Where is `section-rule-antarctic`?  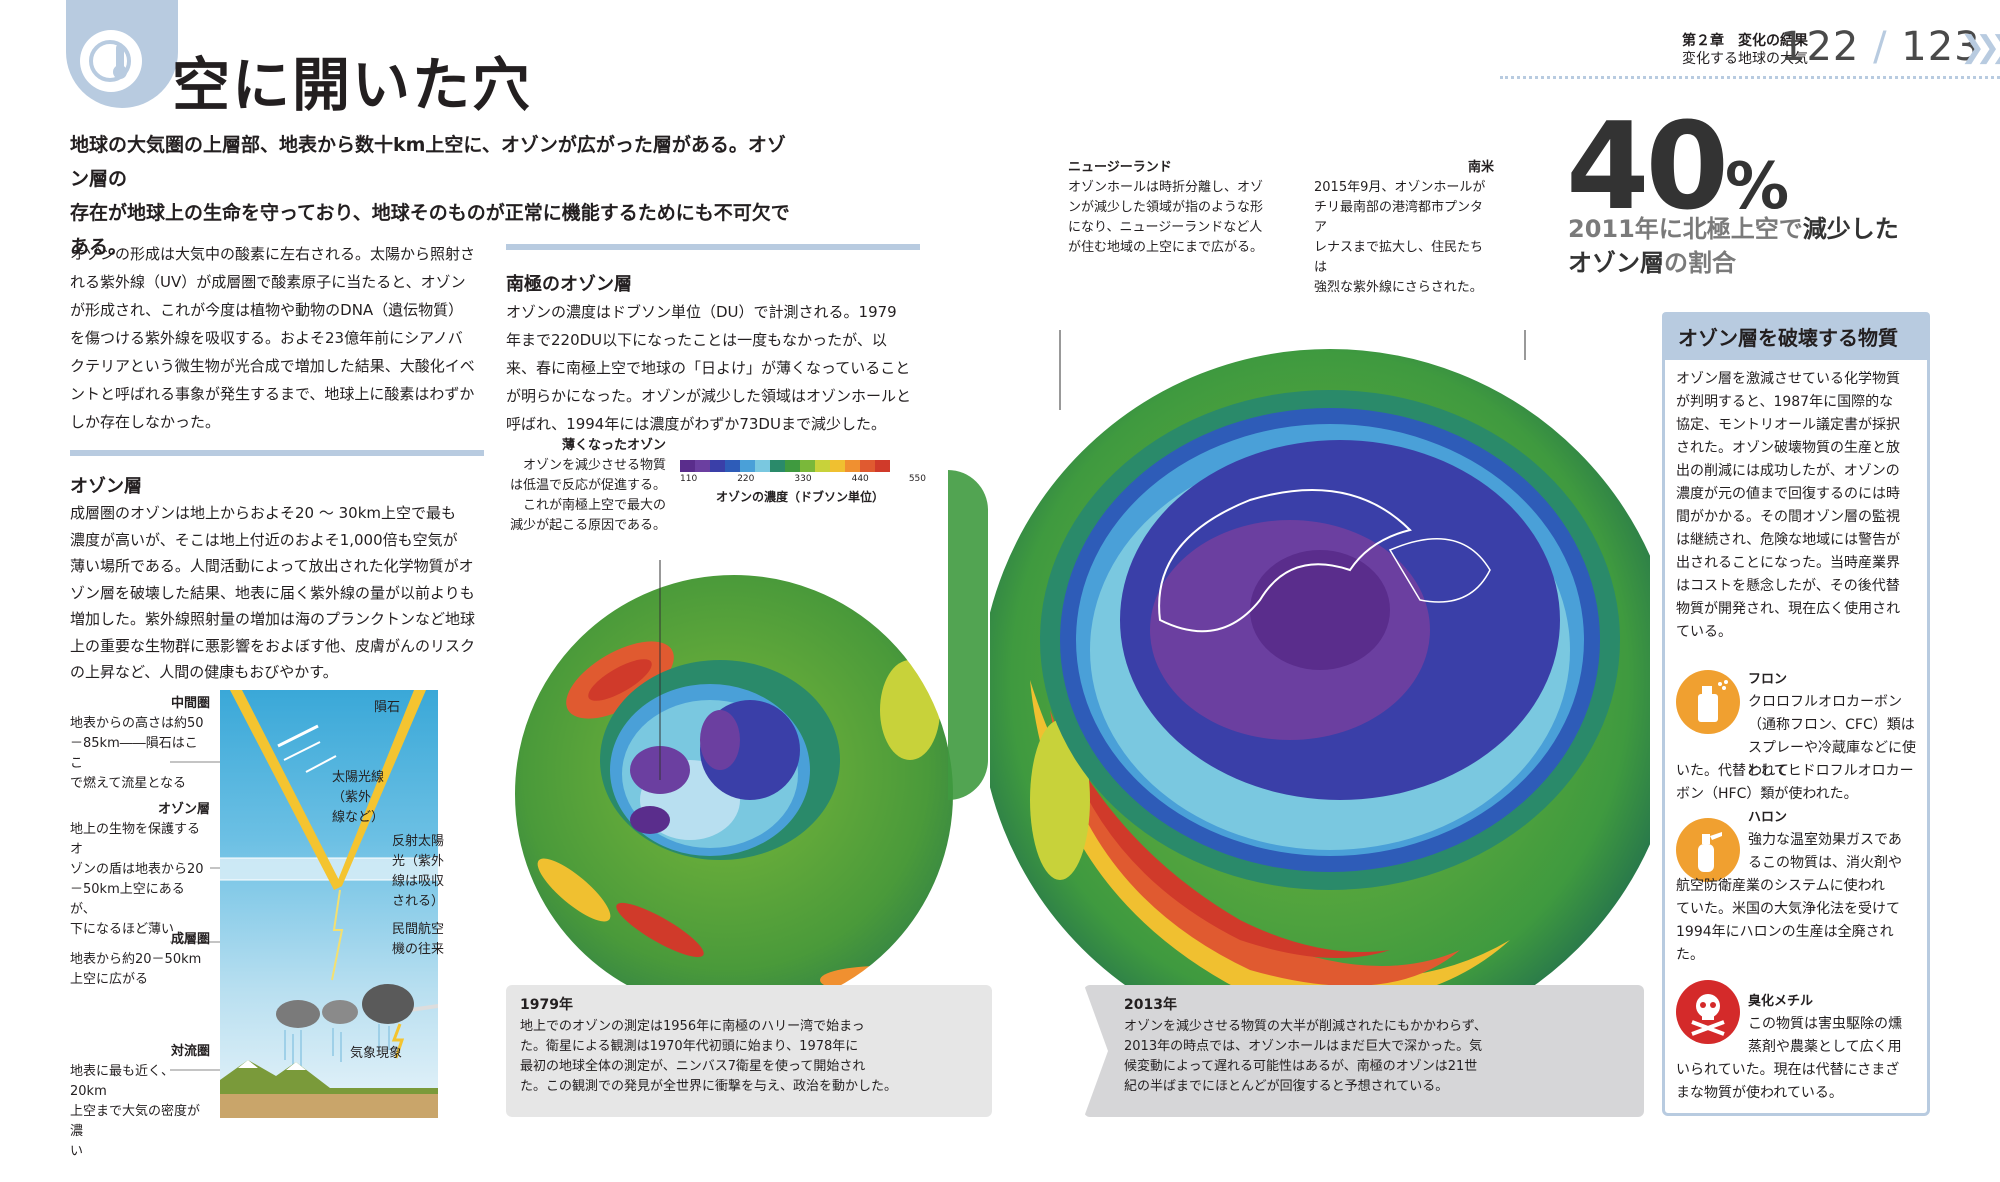
section-rule-antarctic is located at coordinates (713, 247).